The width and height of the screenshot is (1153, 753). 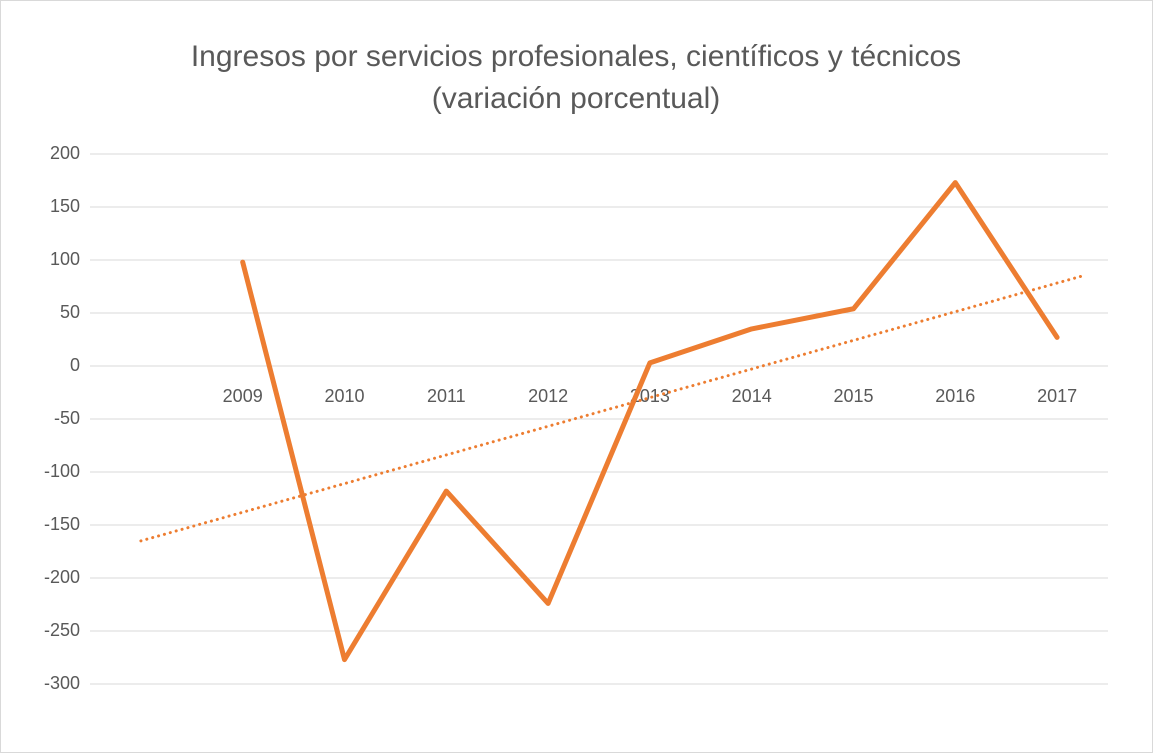 I want to click on x-tick-label: 2017, so click(x=1057, y=396).